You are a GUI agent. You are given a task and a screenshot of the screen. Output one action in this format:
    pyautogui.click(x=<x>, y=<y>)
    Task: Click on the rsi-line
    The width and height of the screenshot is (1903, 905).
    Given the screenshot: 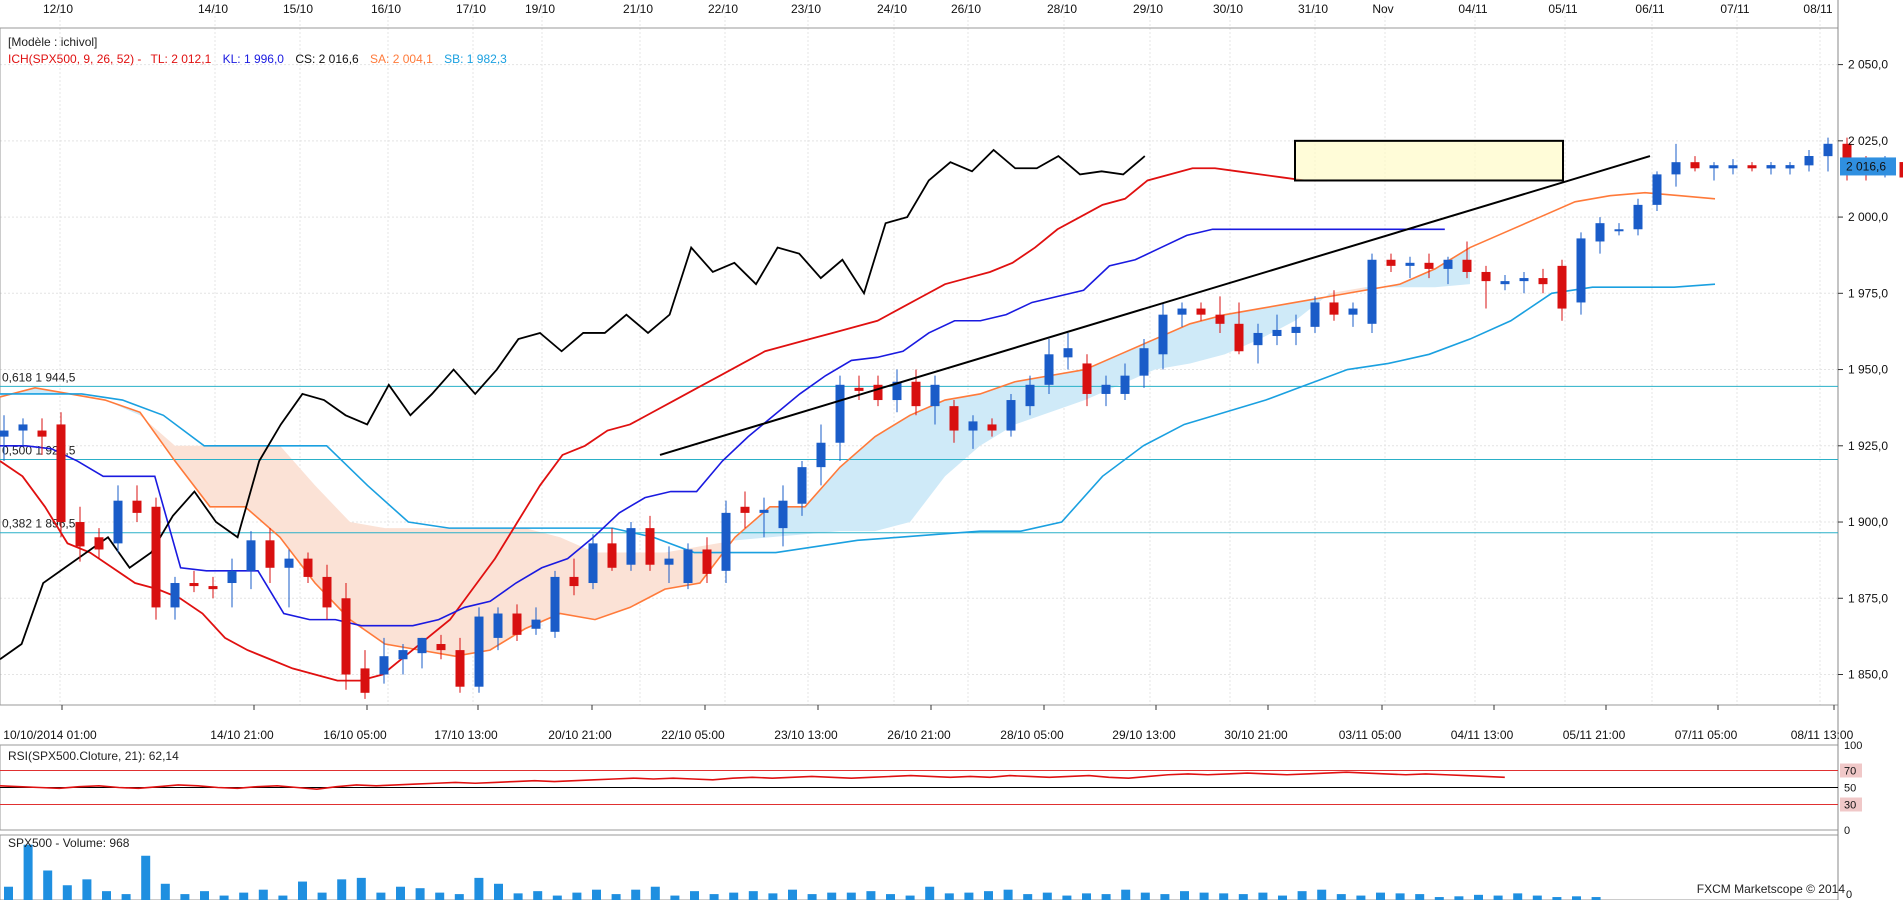 What is the action you would take?
    pyautogui.click(x=752, y=780)
    